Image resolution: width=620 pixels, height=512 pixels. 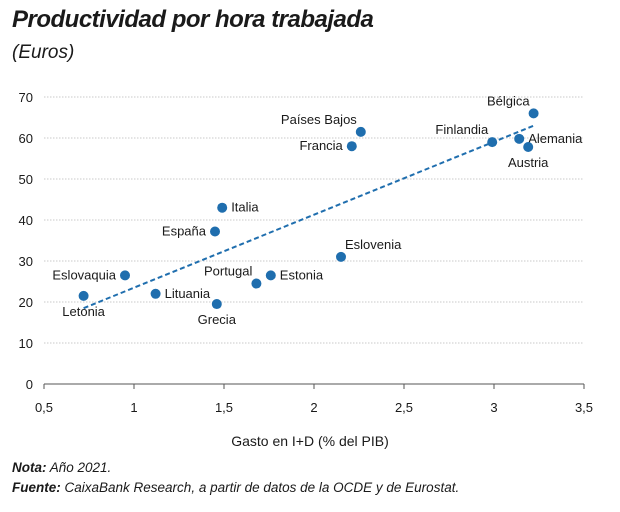 What do you see at coordinates (228, 271) in the screenshot?
I see `point-label: Portugal` at bounding box center [228, 271].